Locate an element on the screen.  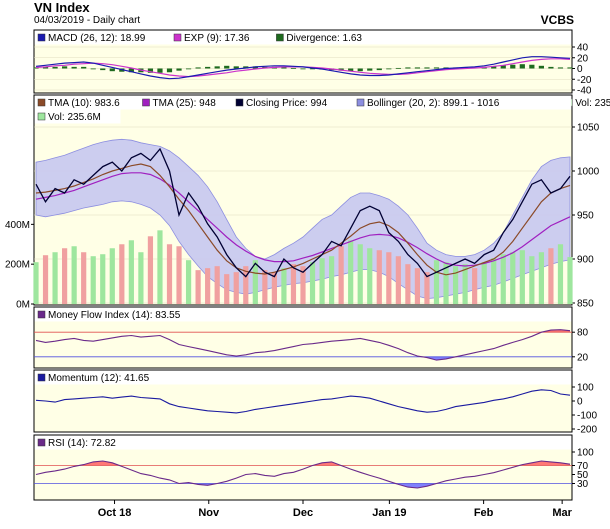
price-legend-label: Vol: 235.6M is located at coordinates (592, 103).